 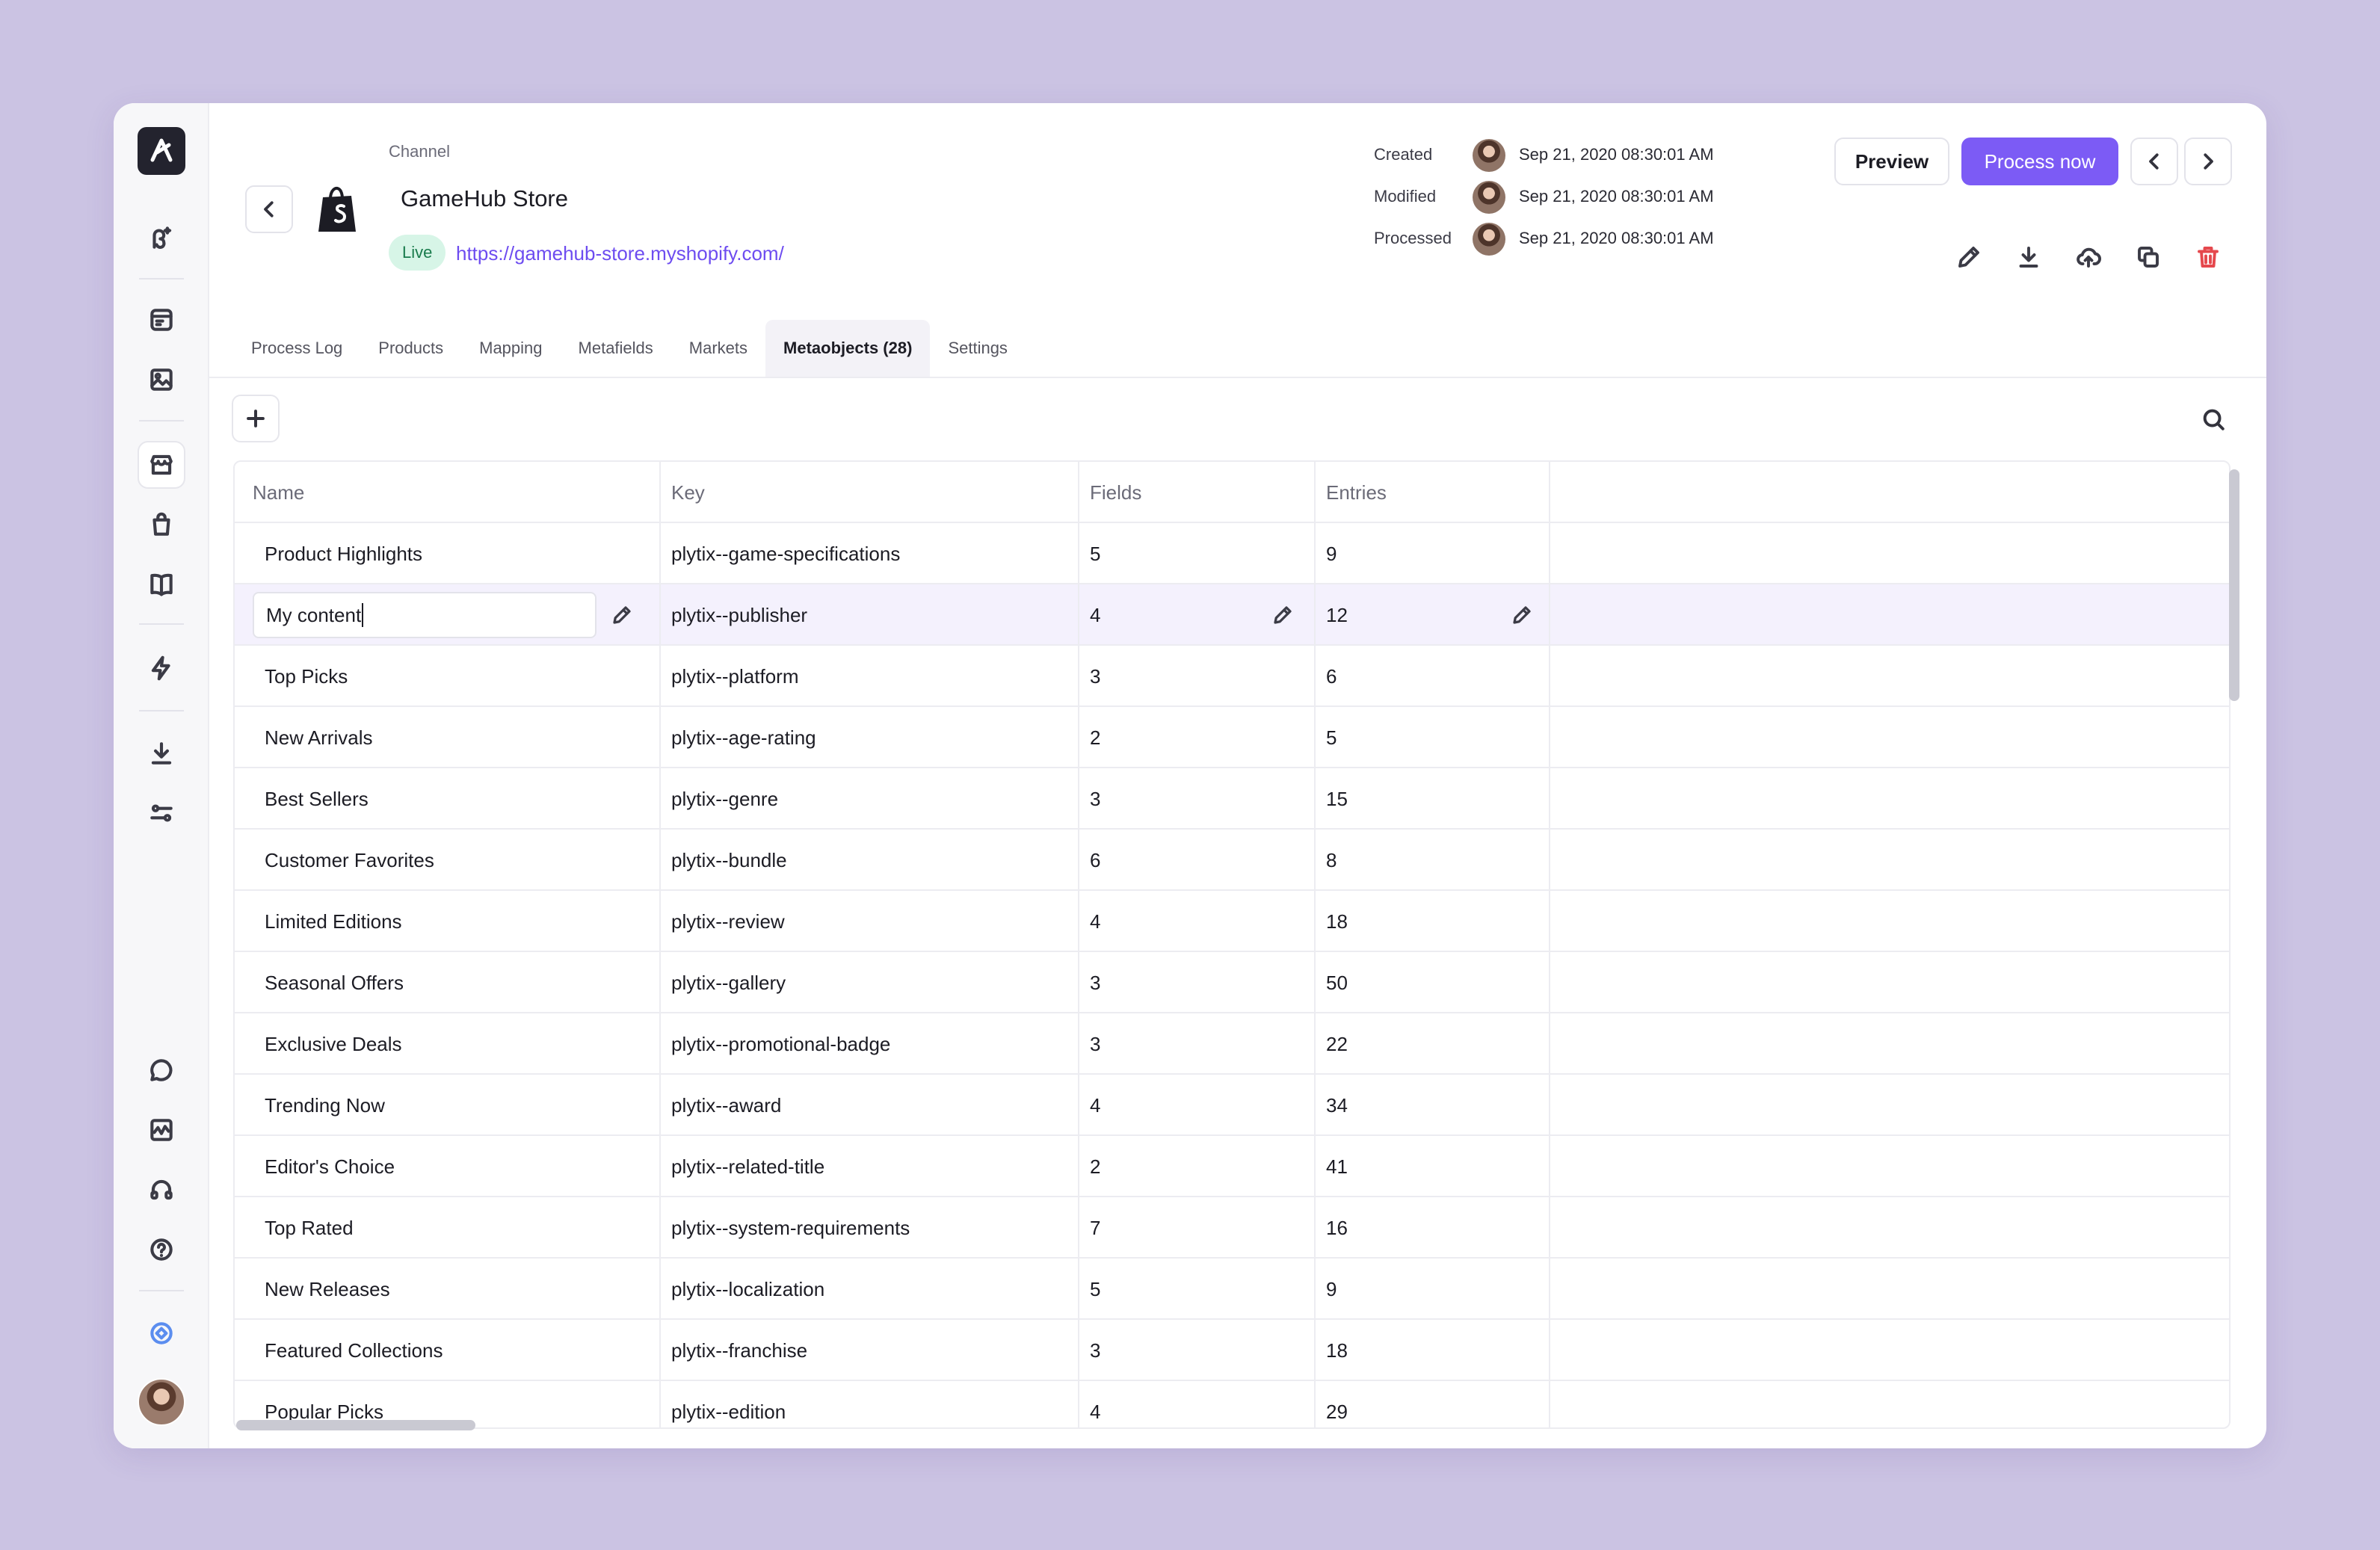 I want to click on activity-icon, so click(x=161, y=1130).